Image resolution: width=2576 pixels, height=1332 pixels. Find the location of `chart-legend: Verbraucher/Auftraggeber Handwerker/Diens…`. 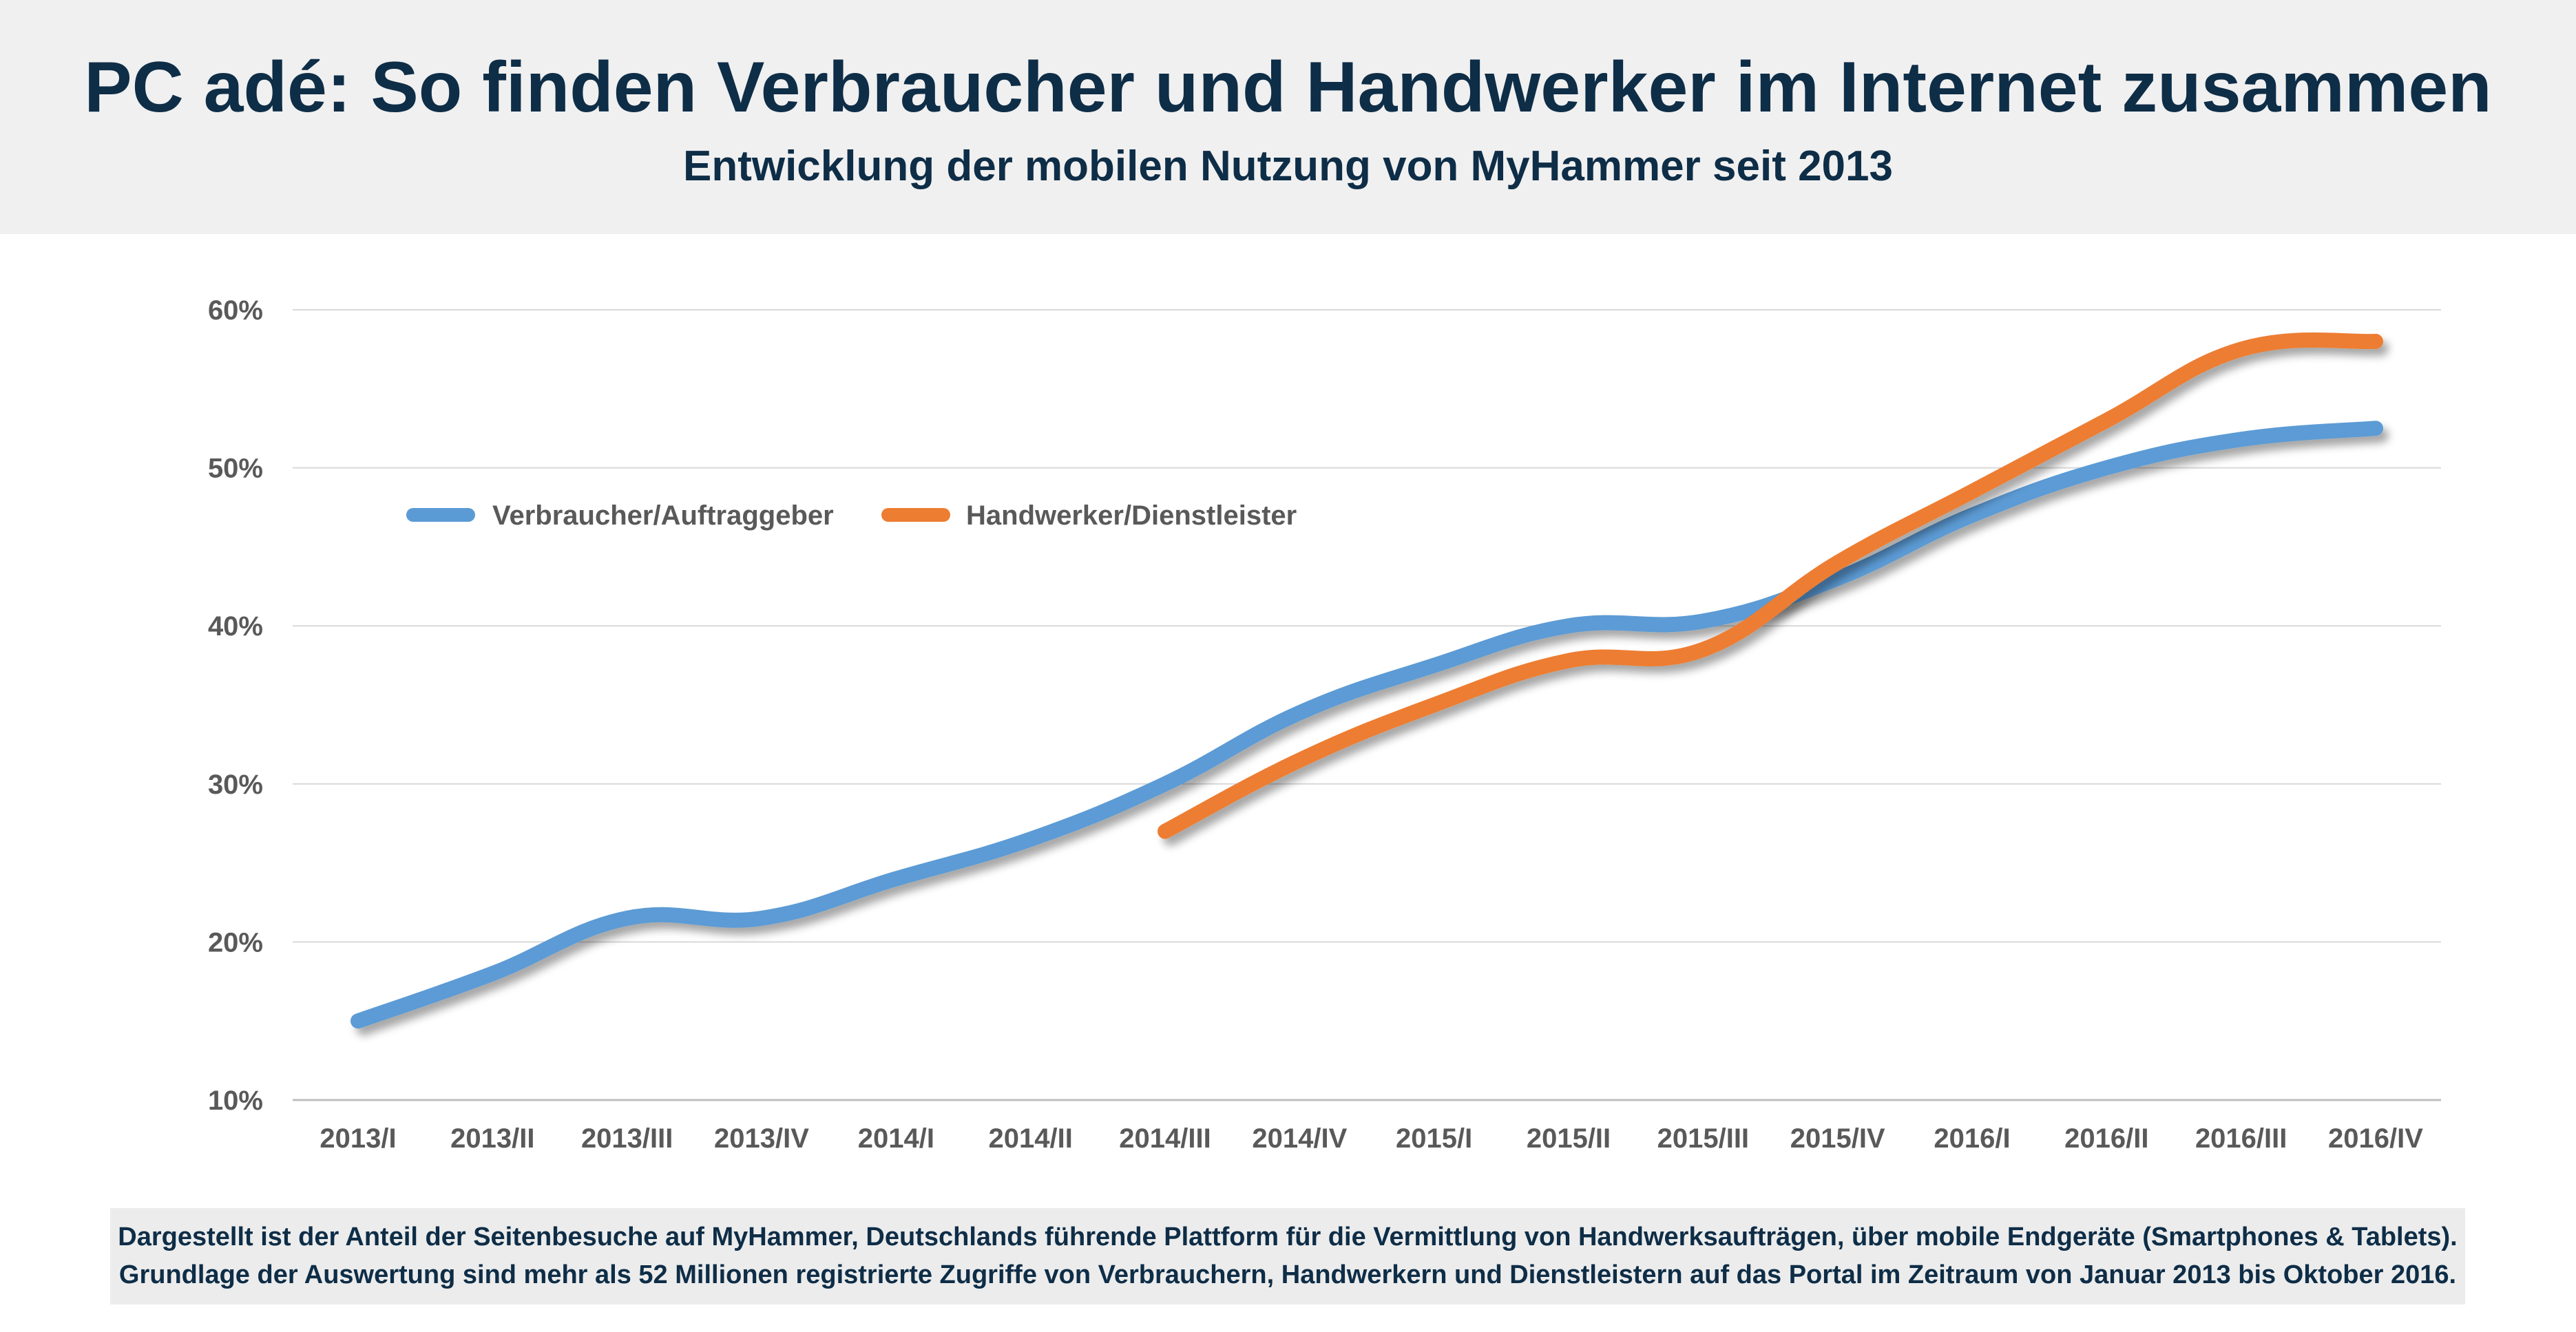

chart-legend: Verbraucher/Auftraggeber Handwerker/Diens… is located at coordinates (851, 515).